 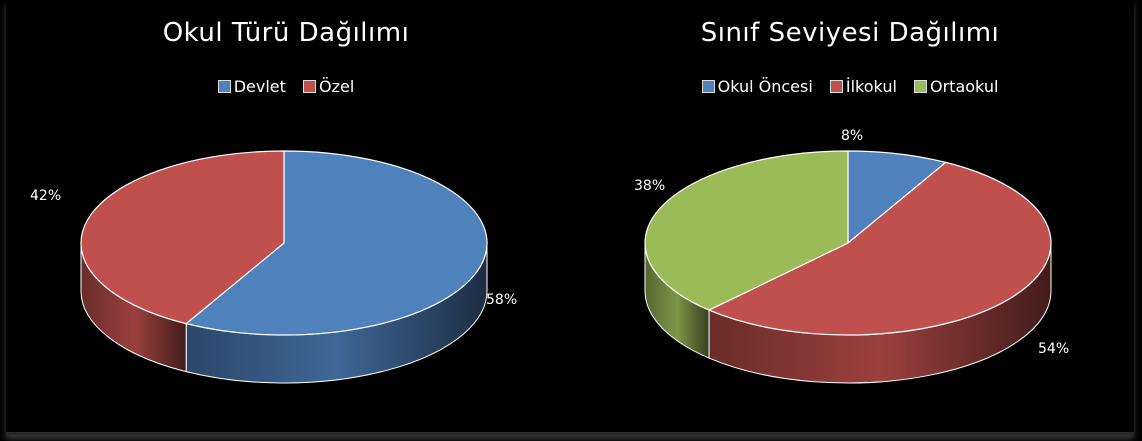 What do you see at coordinates (852, 136) in the screenshot?
I see `data-label: 8%` at bounding box center [852, 136].